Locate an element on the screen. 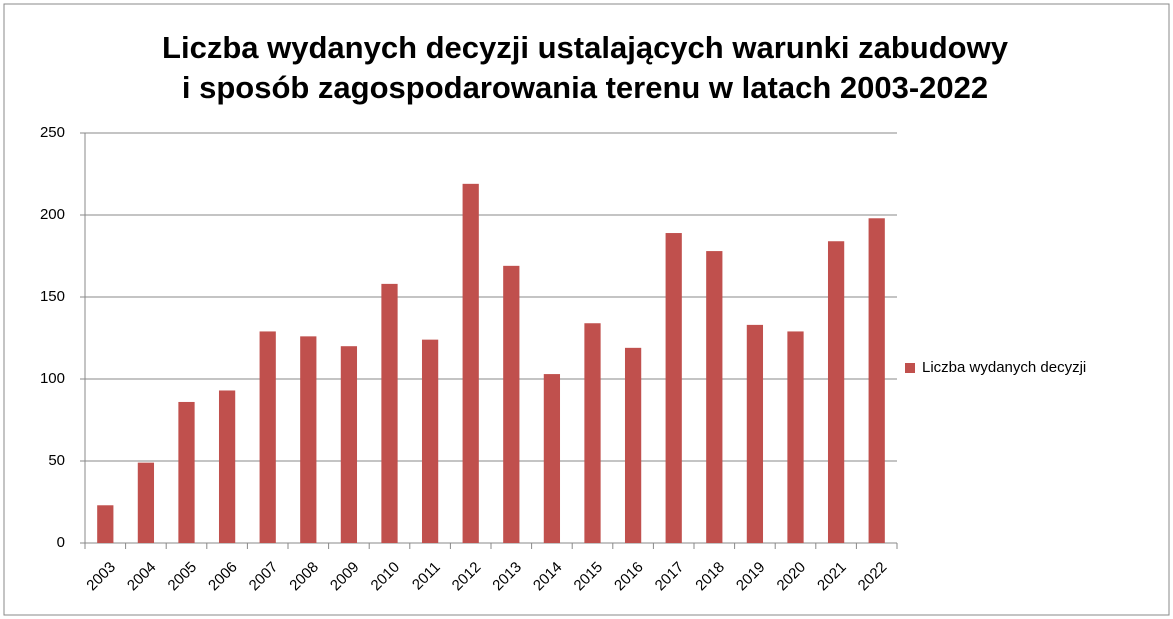 The height and width of the screenshot is (619, 1173). y-tick-label: 200 is located at coordinates (52, 214).